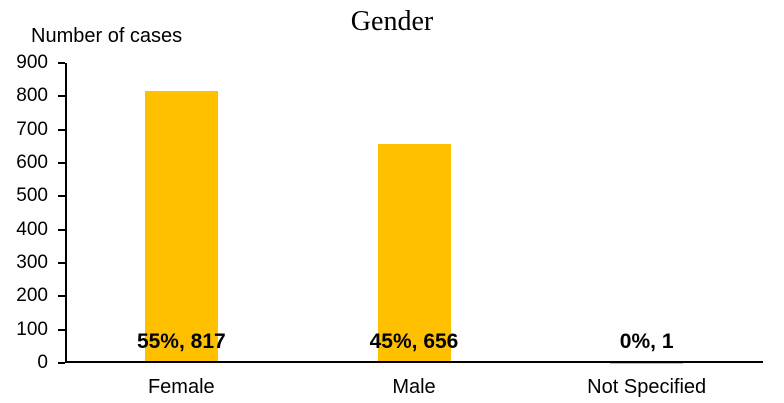 This screenshot has width=784, height=403. Describe the element at coordinates (646, 341) in the screenshot. I see `bar-value-label: 0%, 1` at that location.